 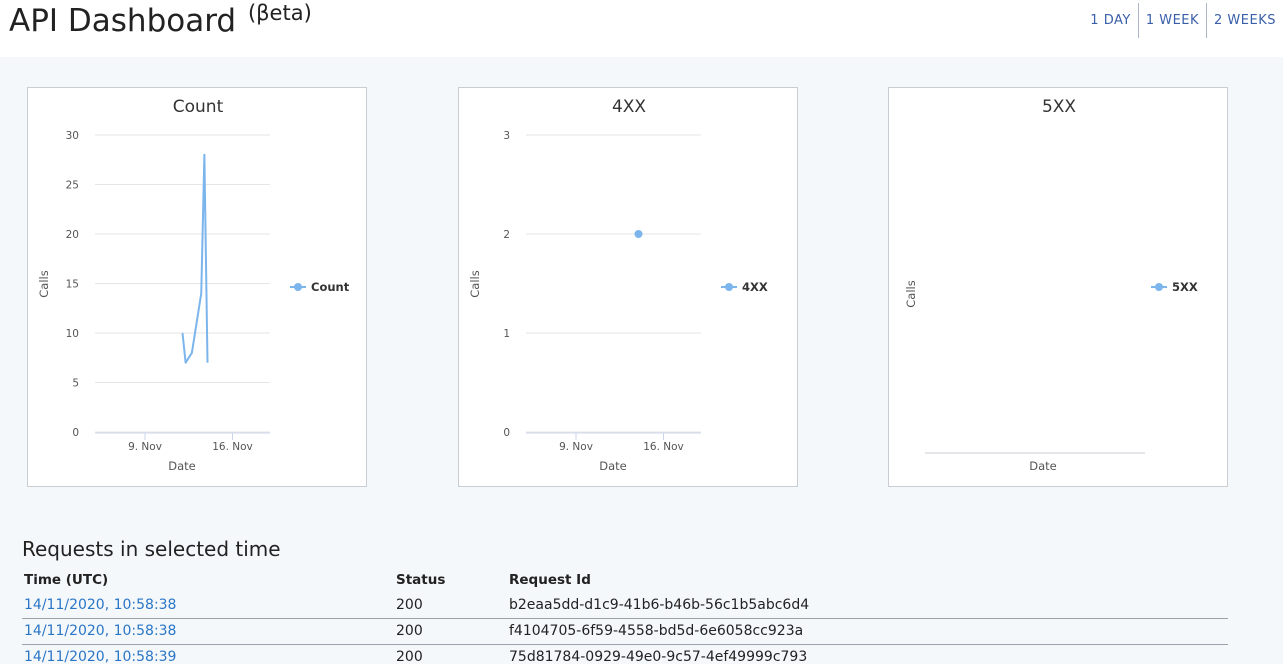 What do you see at coordinates (421, 580) in the screenshot?
I see `column-header-status: Status` at bounding box center [421, 580].